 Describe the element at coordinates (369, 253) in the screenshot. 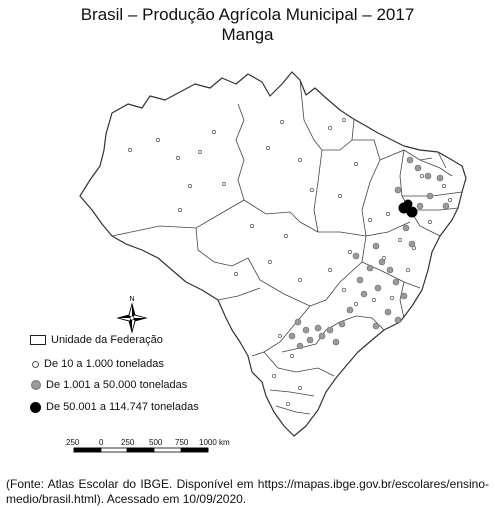

I see `medium-production-dots` at that location.